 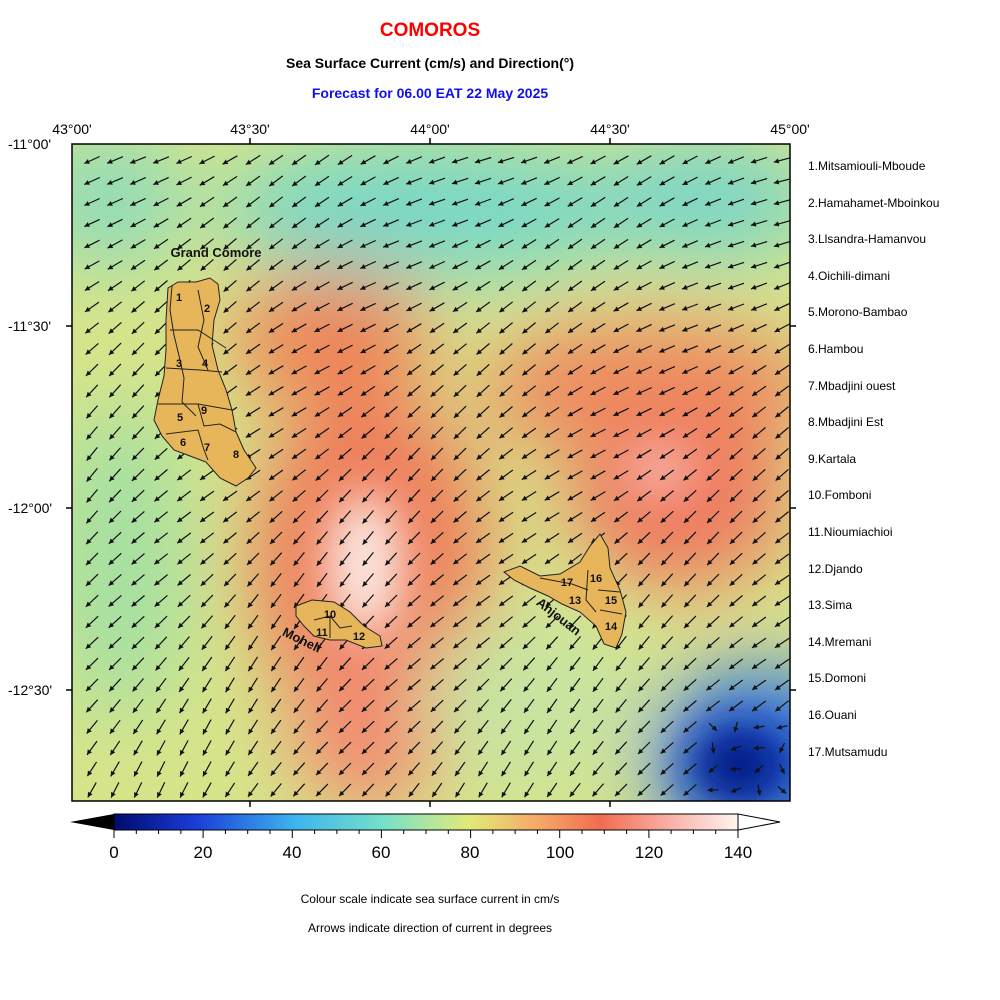 I want to click on colorbar-tick-120: 120, so click(x=649, y=852).